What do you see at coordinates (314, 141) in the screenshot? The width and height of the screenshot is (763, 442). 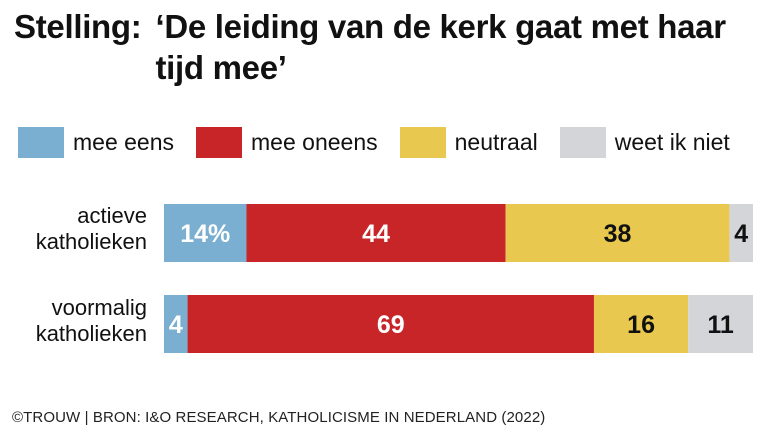 I see `legend-label: mee oneens` at bounding box center [314, 141].